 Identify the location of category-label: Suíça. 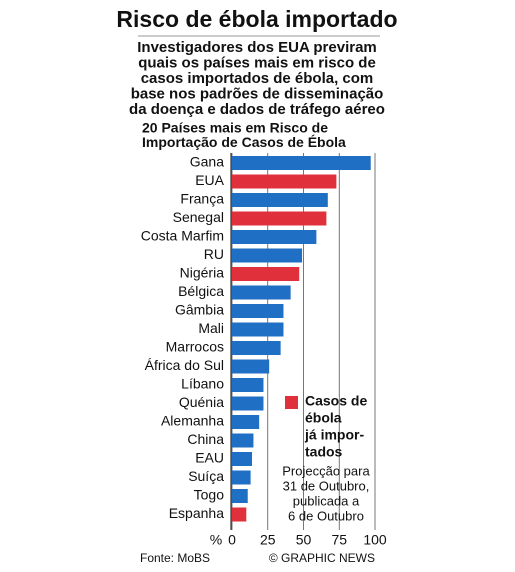
(206, 476).